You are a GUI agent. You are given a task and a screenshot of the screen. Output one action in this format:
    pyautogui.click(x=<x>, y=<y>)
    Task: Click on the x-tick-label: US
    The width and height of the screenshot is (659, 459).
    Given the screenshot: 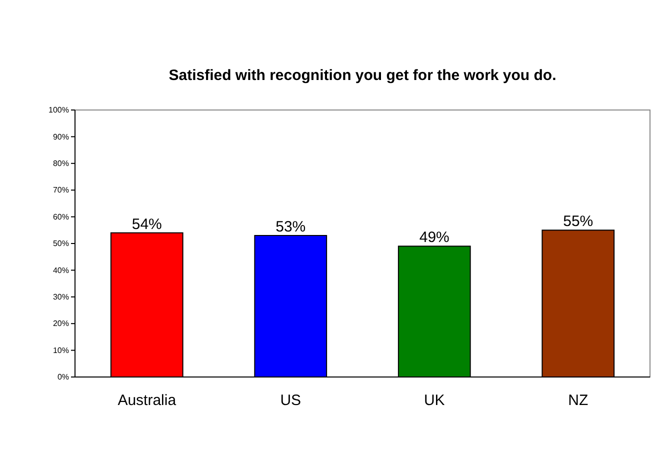 What is the action you would take?
    pyautogui.click(x=291, y=400)
    